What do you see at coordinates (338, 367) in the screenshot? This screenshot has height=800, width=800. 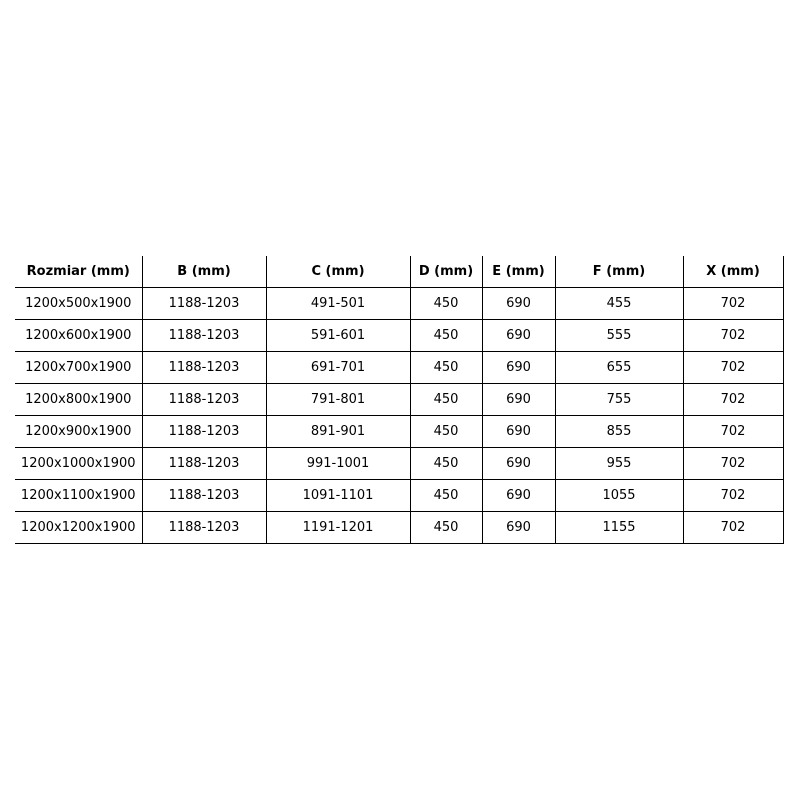 I see `table-cell: 691-701` at bounding box center [338, 367].